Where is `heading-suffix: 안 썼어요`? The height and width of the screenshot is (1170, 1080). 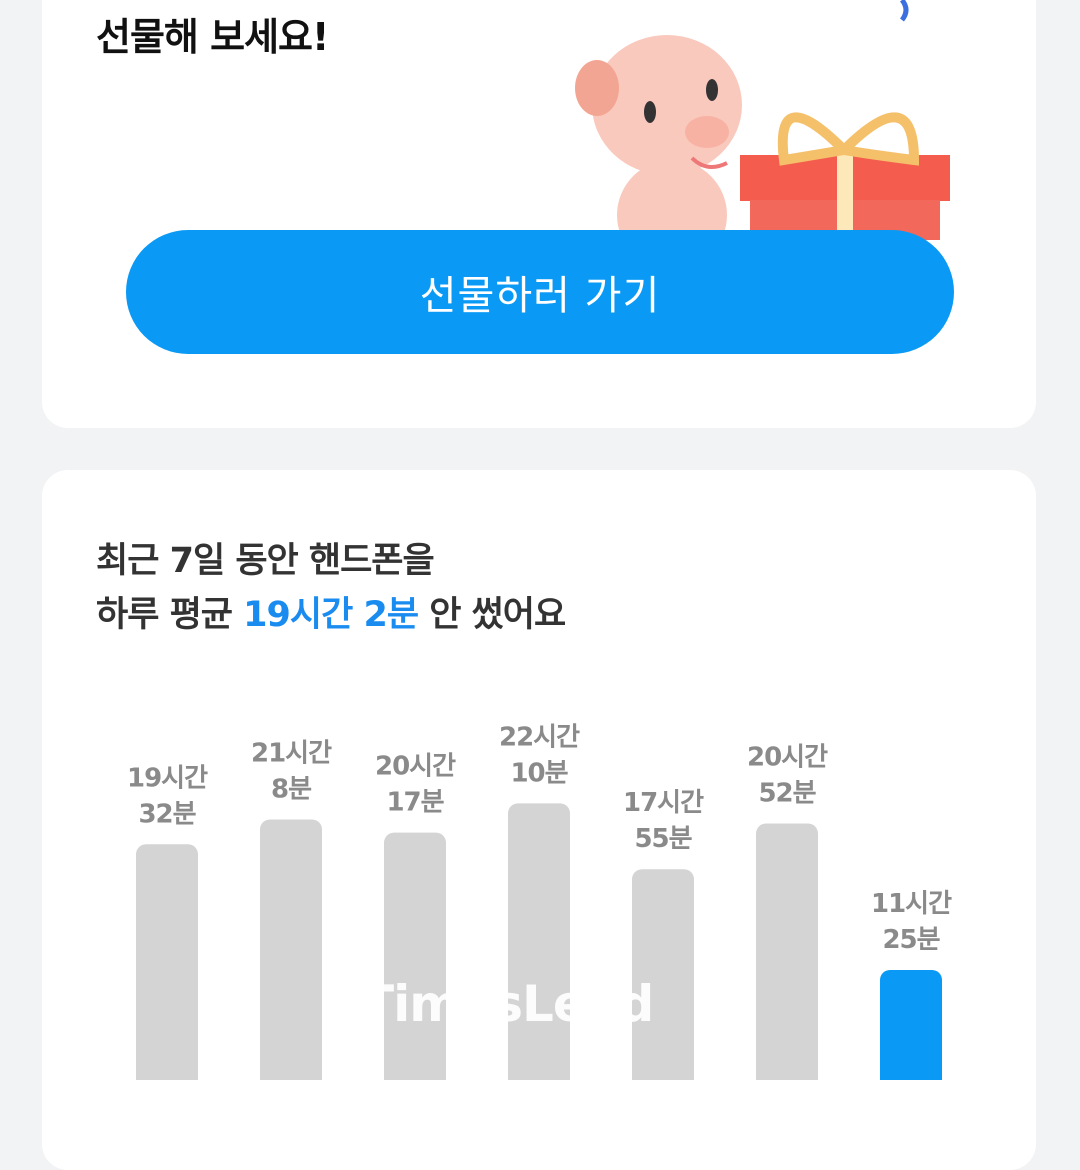
heading-suffix: 안 썼어요 is located at coordinates (492, 615).